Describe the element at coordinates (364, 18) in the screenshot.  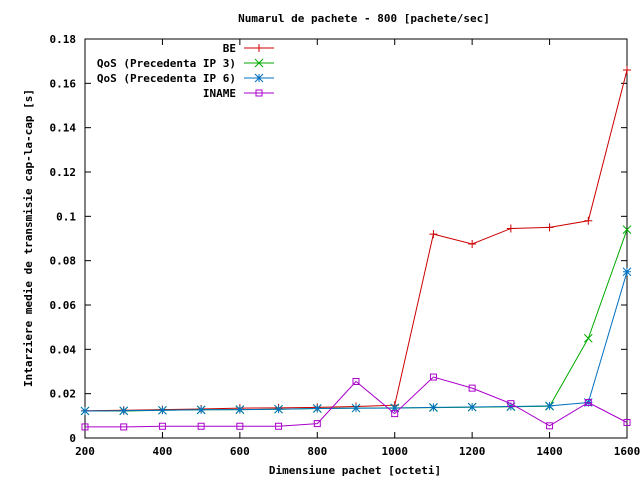
I see `chart-title: Numarul de pachete - 800 [pachete/sec]` at that location.